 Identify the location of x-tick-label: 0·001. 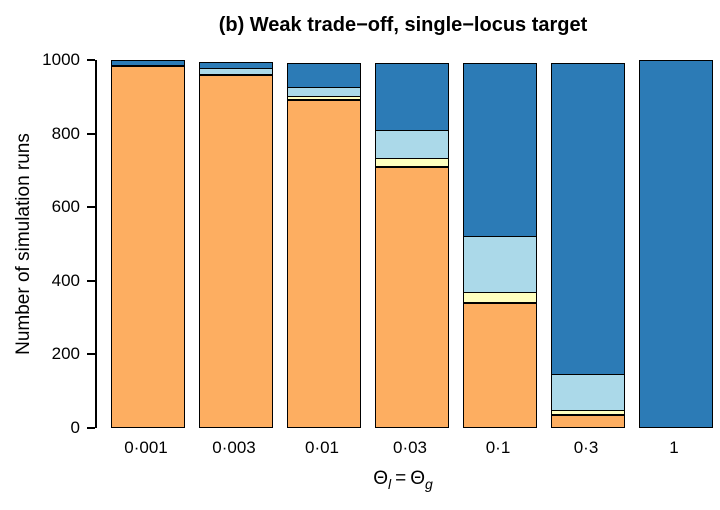
(146, 447).